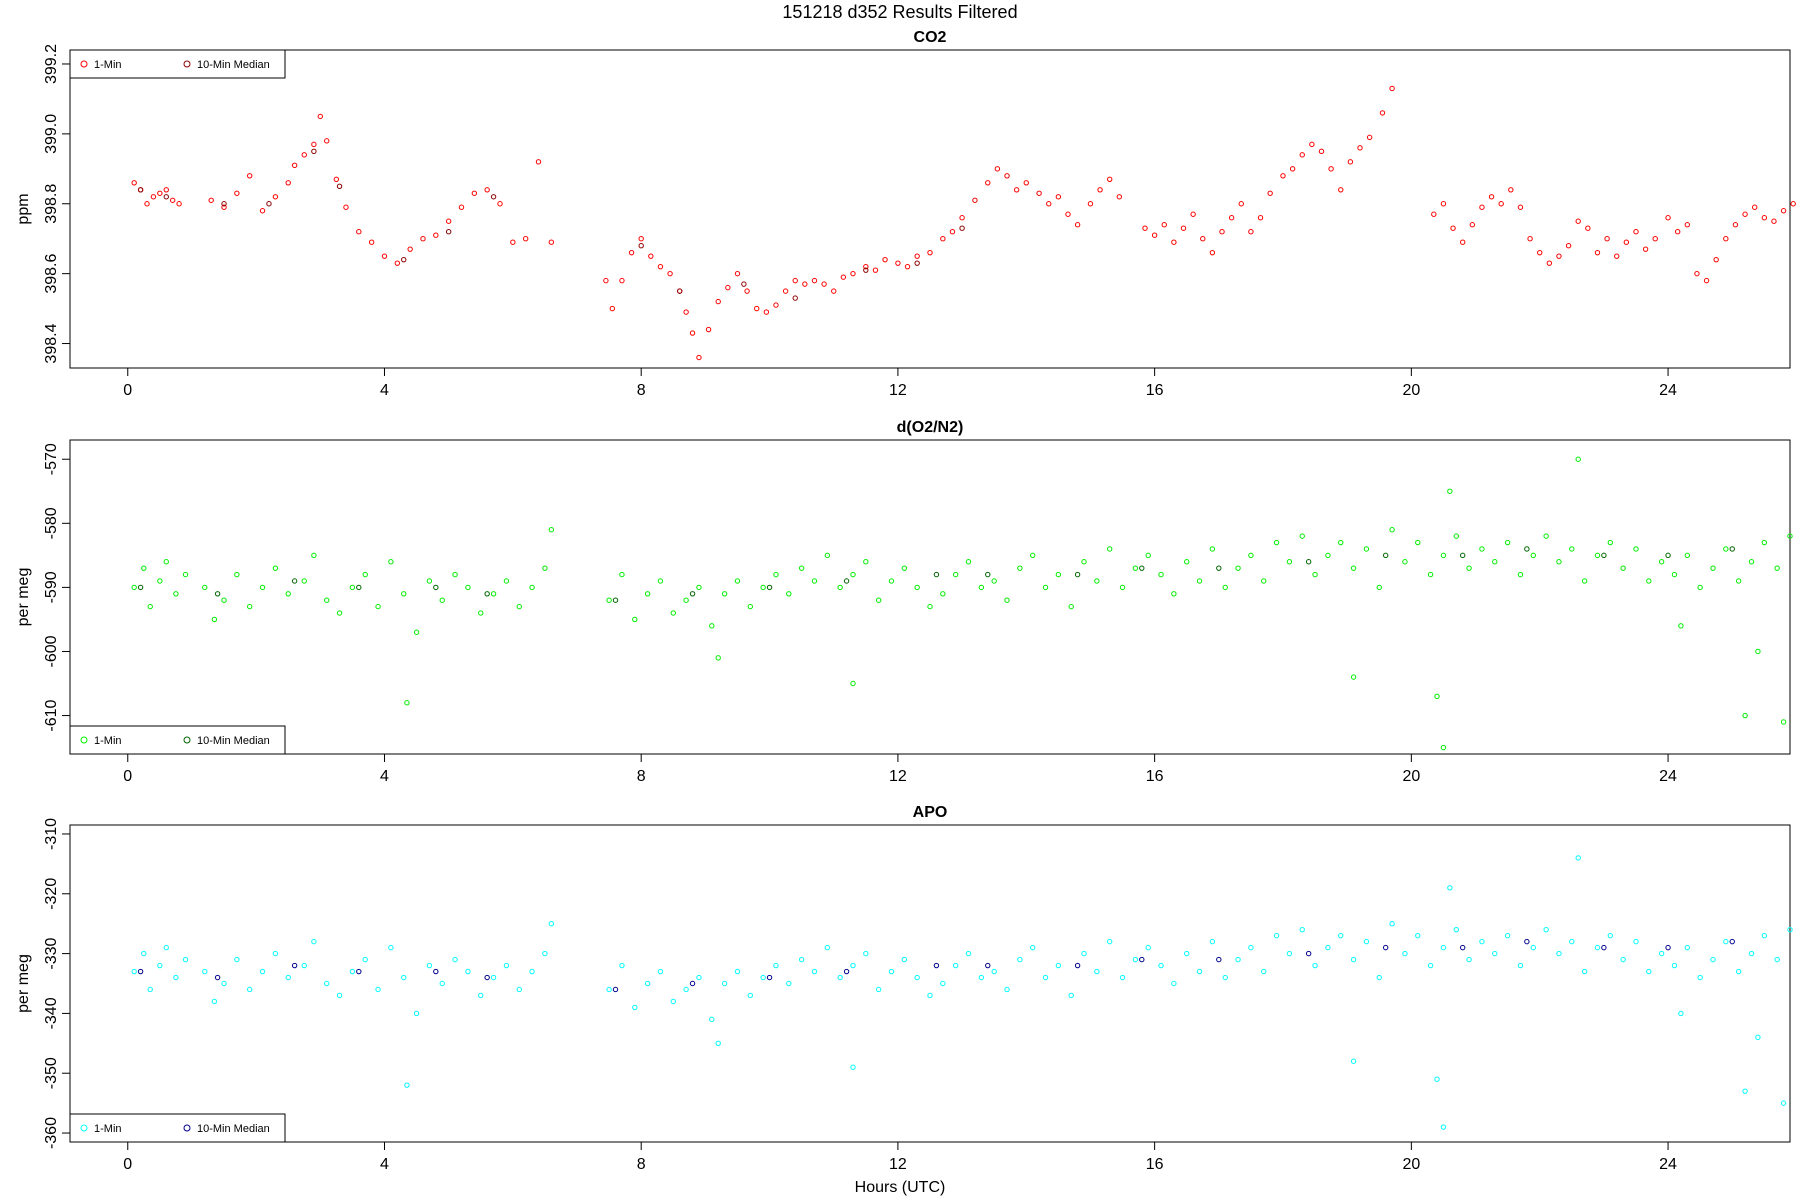 This screenshot has width=1800, height=1200. I want to click on y-tick-label: -590, so click(51, 587).